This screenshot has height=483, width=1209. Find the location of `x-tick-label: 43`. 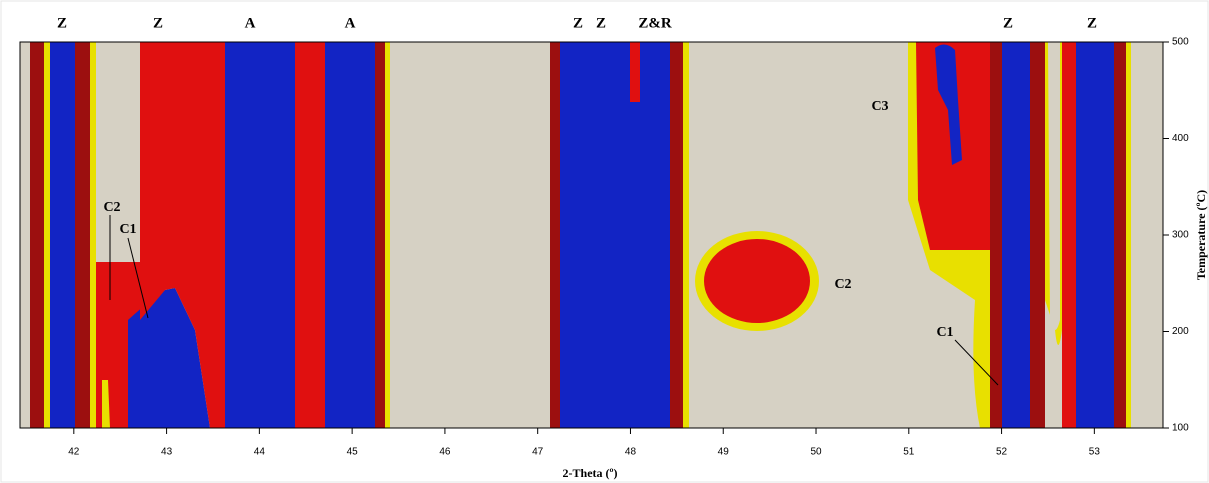

x-tick-label: 43 is located at coordinates (167, 452).